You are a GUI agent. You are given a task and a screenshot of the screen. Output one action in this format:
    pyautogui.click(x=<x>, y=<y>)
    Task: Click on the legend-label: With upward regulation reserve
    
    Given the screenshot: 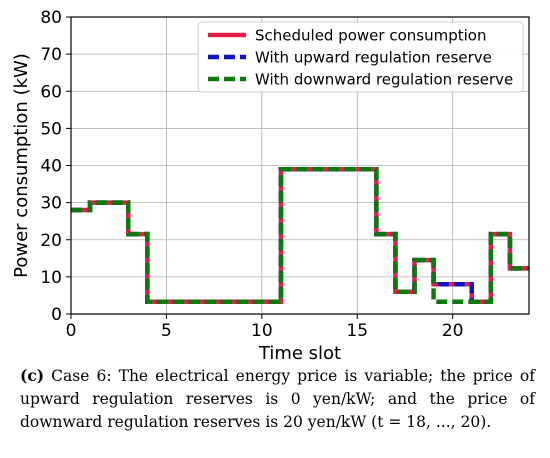 What is the action you would take?
    pyautogui.click(x=373, y=58)
    